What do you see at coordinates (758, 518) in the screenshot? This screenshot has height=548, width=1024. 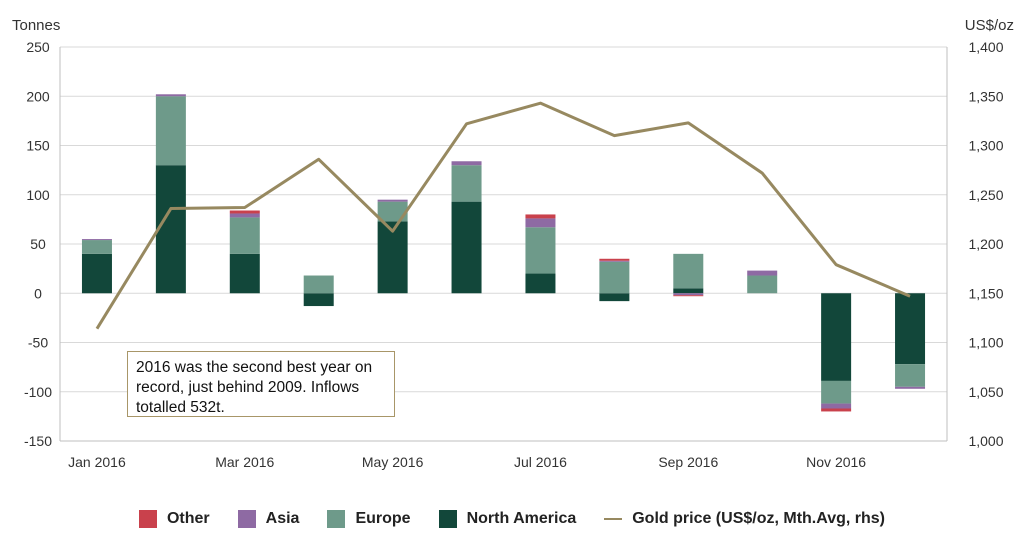 I see `legend-label-gold-price: Gold price (US$/oz, Mth.Avg, rhs)` at bounding box center [758, 518].